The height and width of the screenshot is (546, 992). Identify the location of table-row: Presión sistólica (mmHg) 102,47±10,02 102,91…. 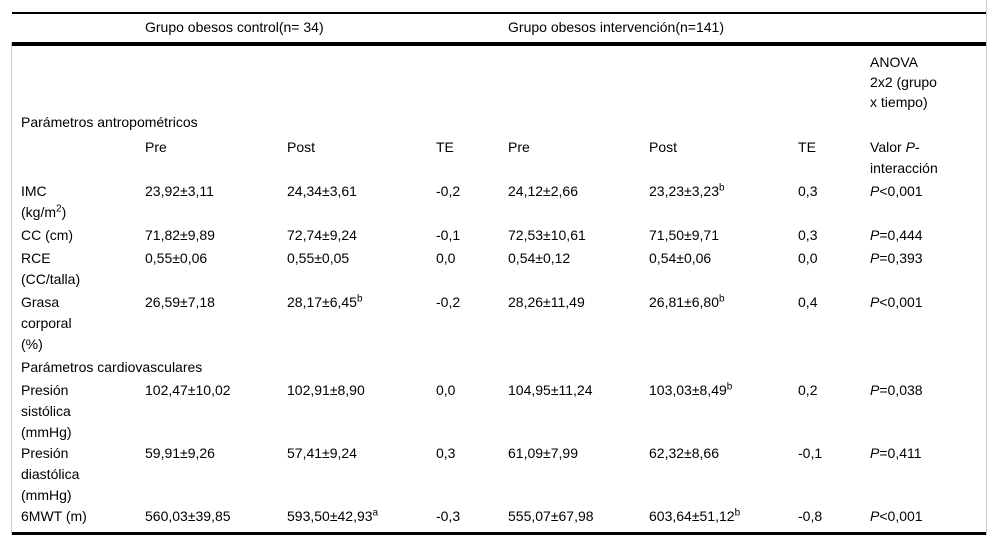
(499, 410).